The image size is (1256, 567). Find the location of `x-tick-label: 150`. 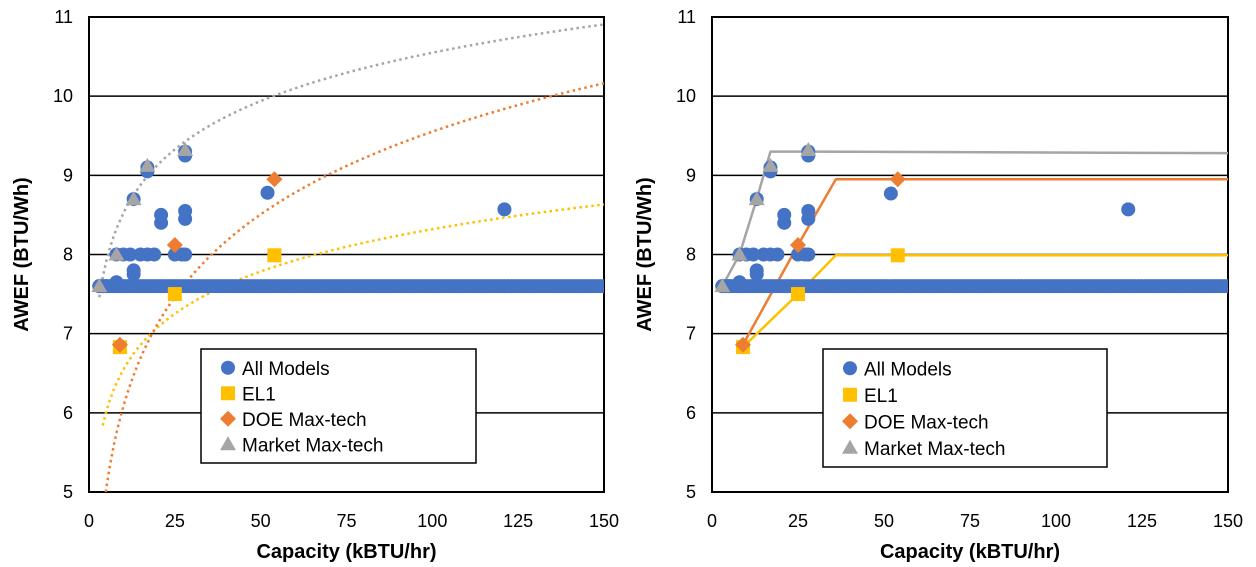

x-tick-label: 150 is located at coordinates (1228, 521).